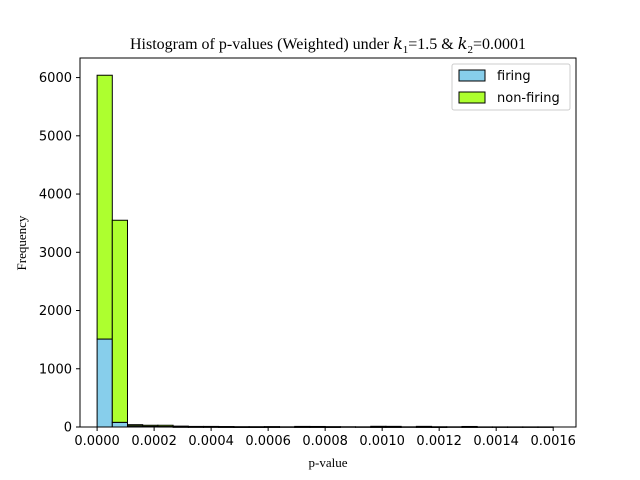  I want to click on x-tick-label: 0.0006, so click(268, 441).